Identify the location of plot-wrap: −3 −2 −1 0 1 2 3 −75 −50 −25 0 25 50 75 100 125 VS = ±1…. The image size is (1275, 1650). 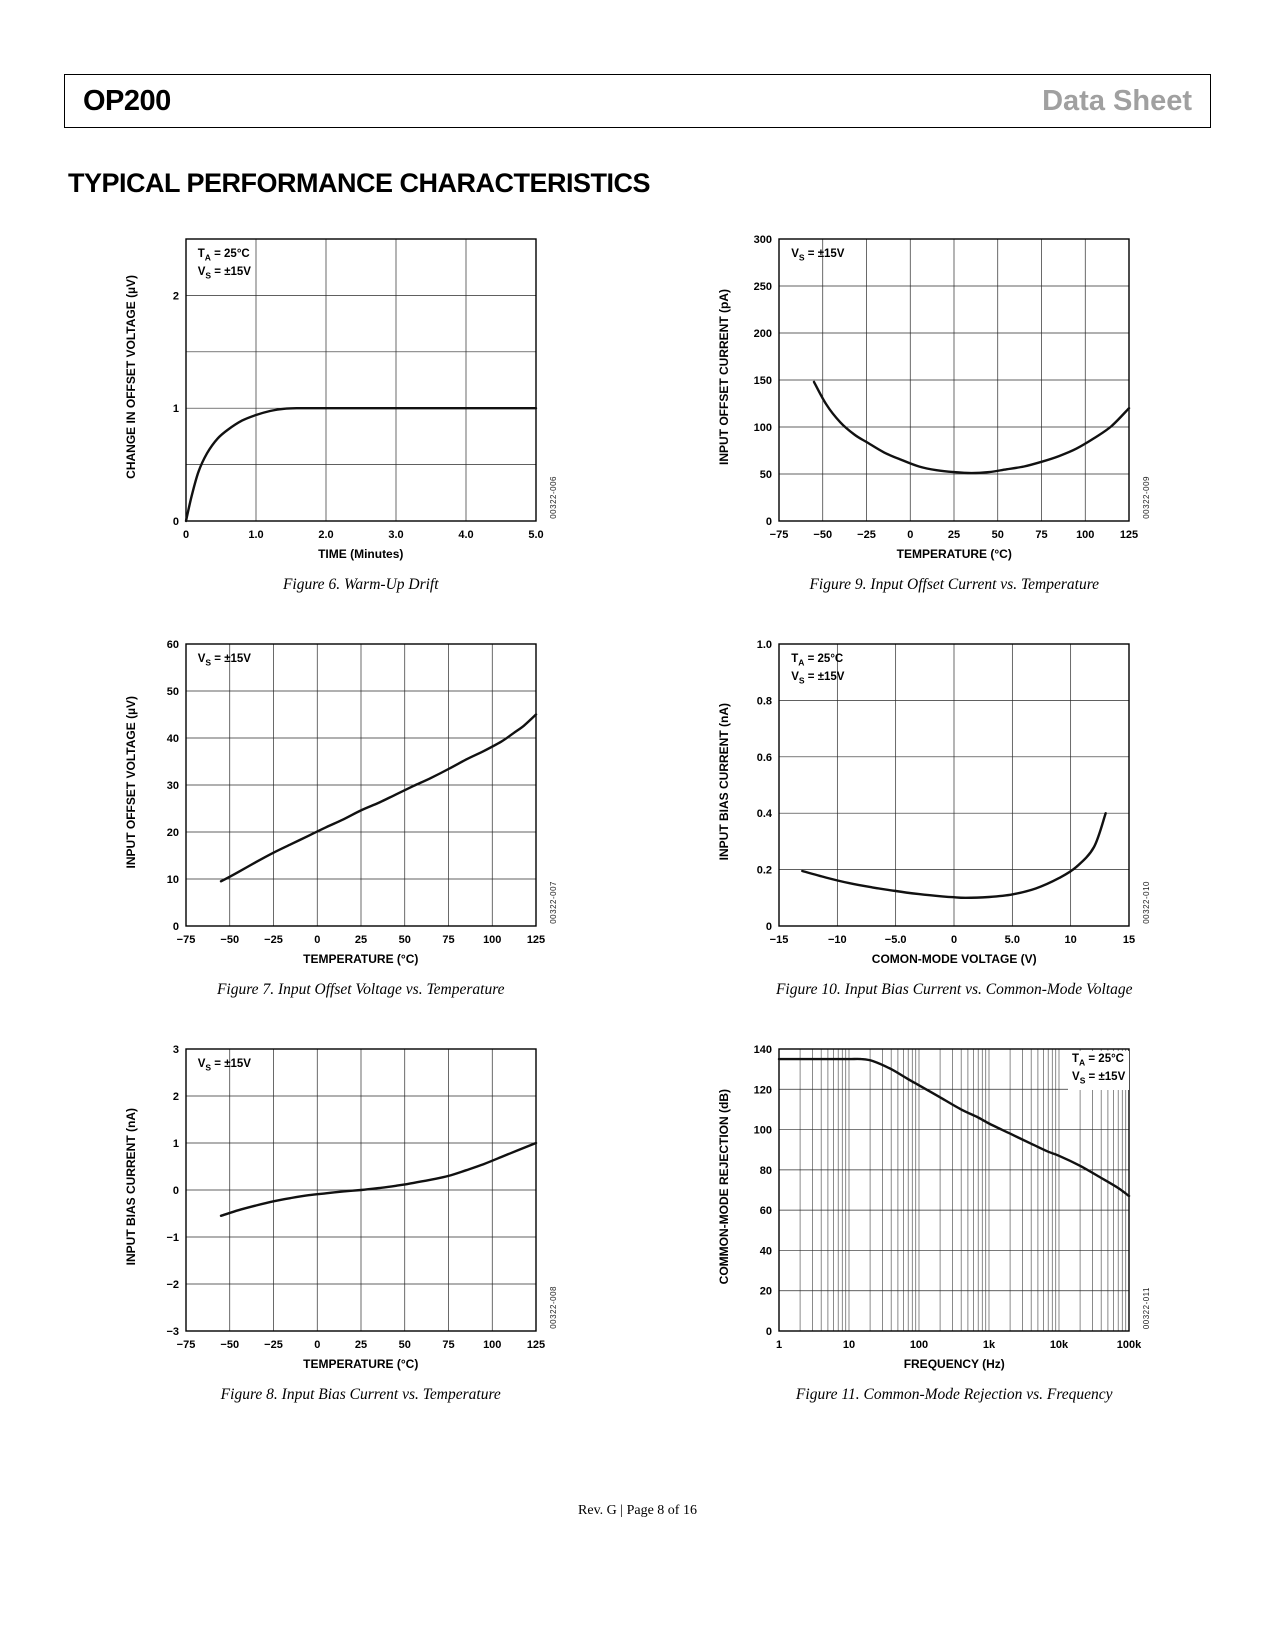
(344, 1196).